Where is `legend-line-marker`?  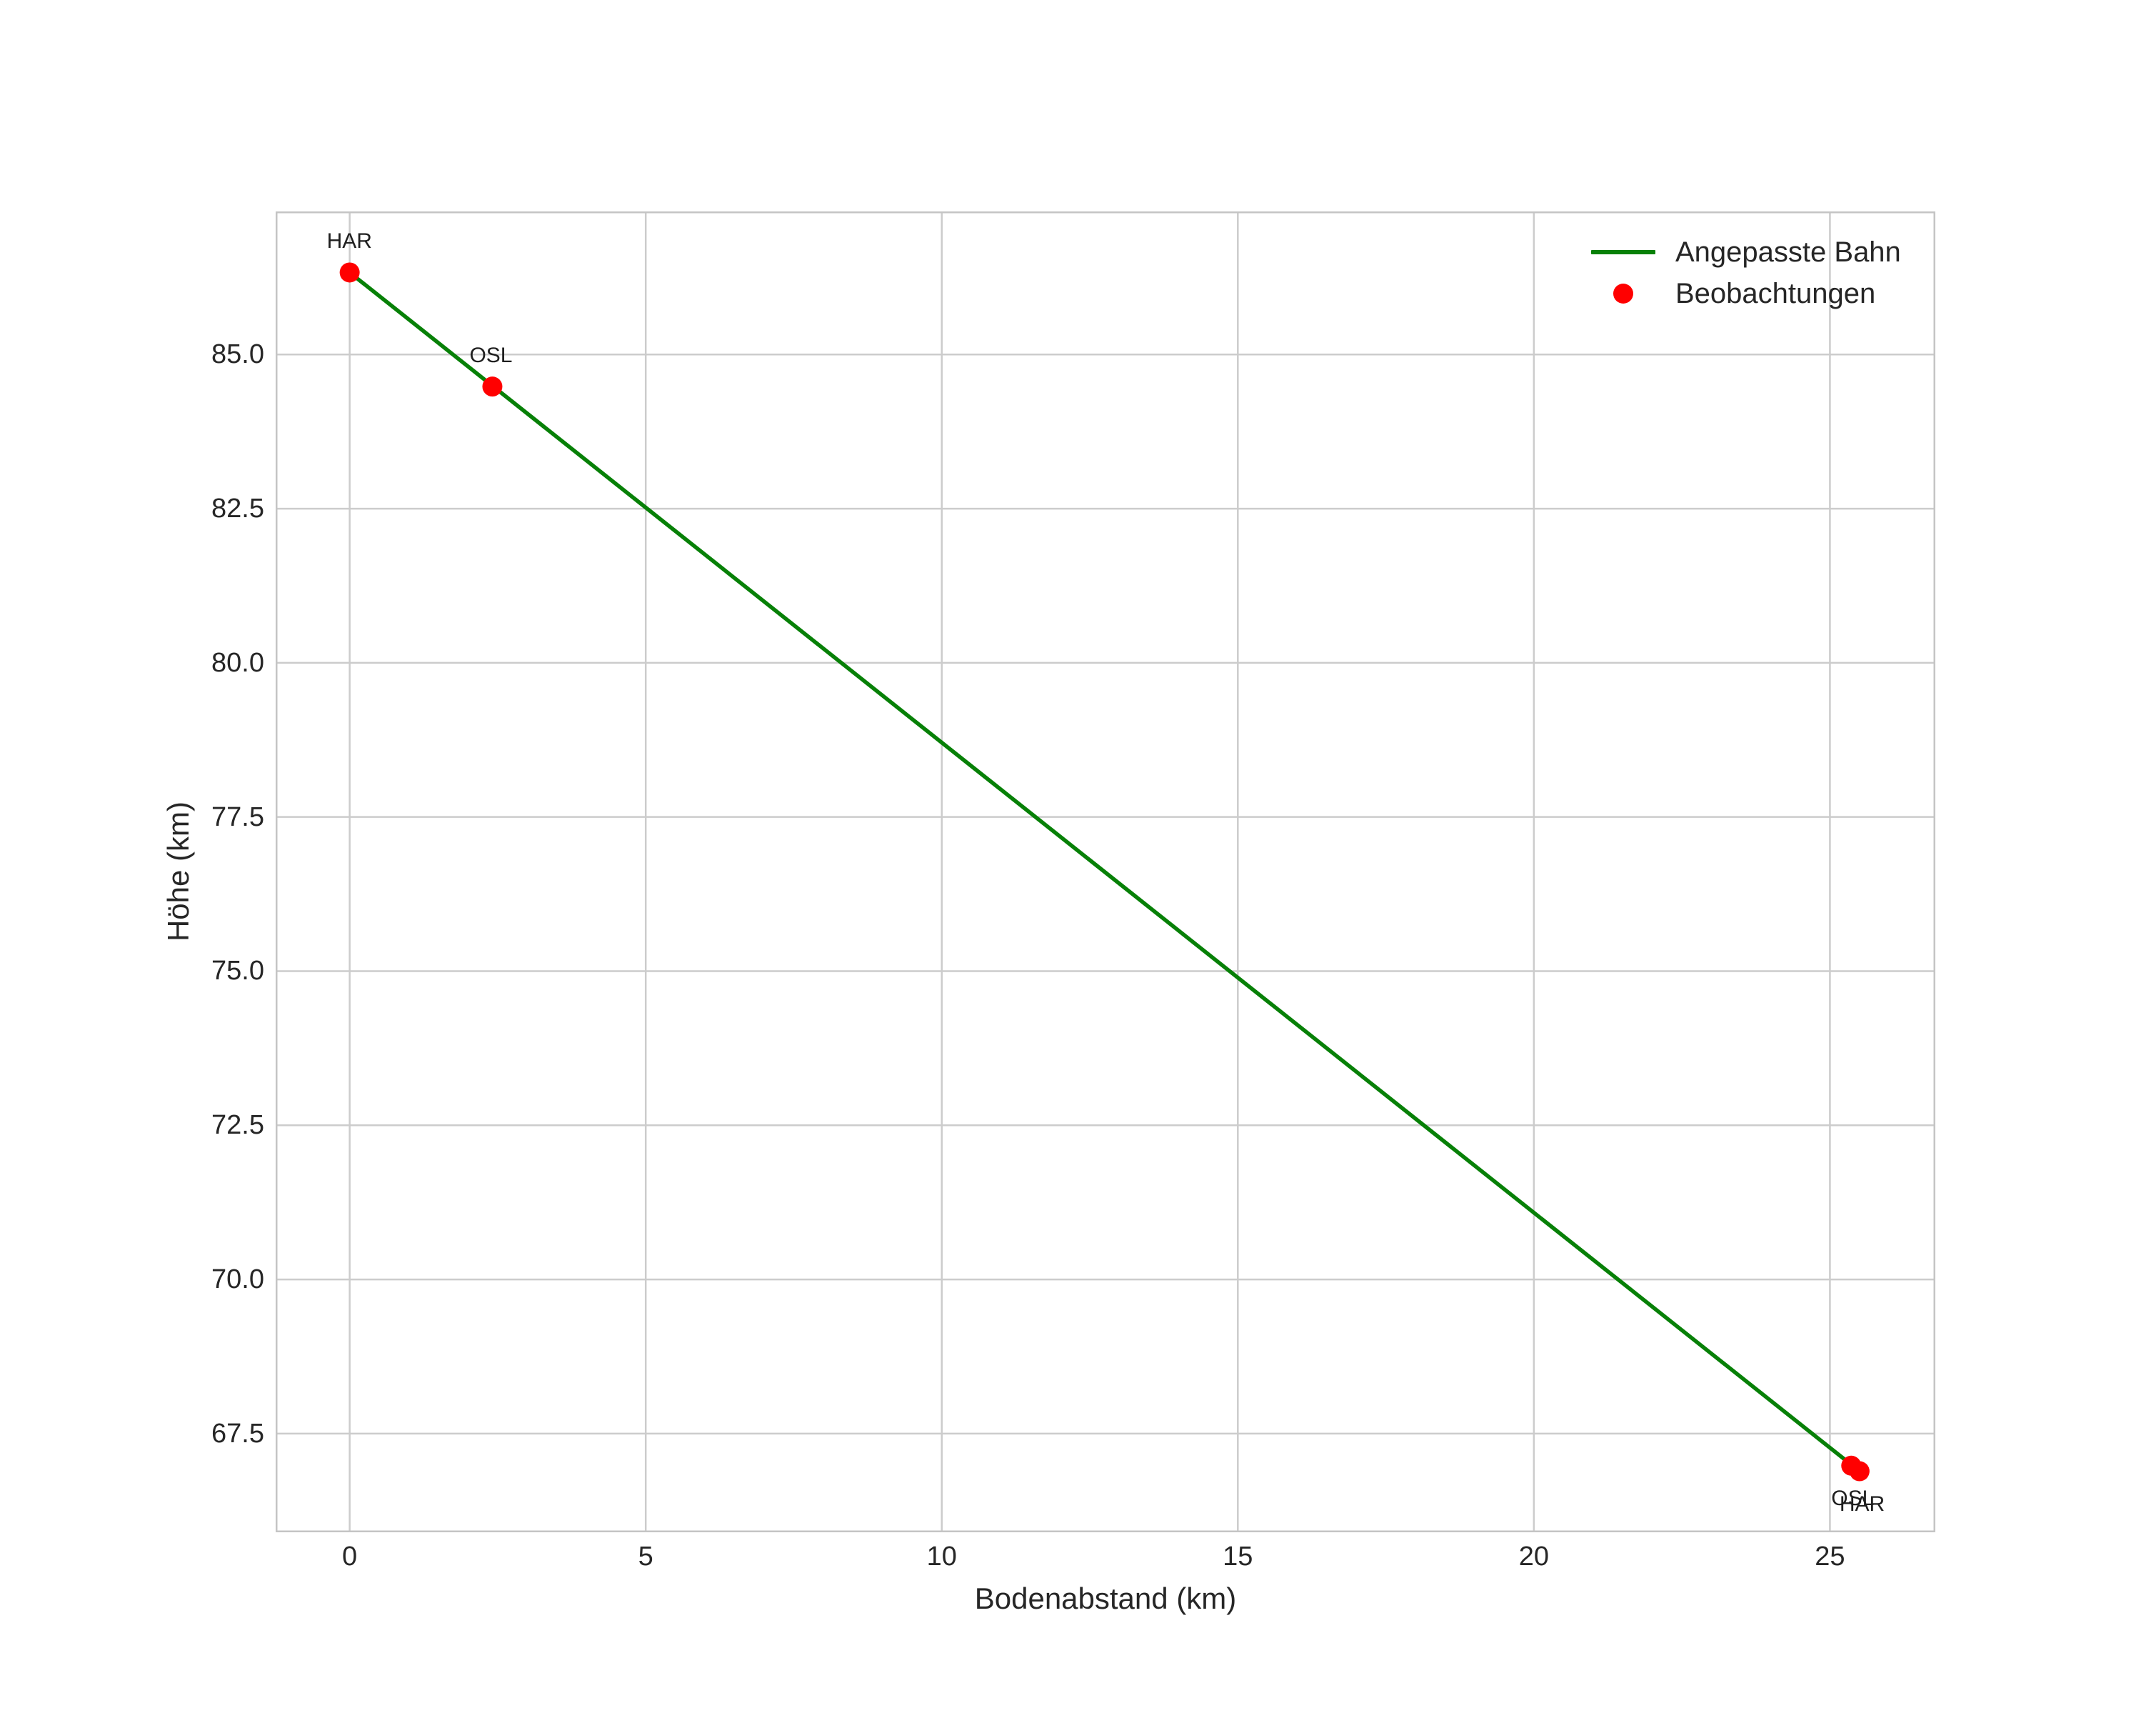
legend-line-marker is located at coordinates (1623, 252).